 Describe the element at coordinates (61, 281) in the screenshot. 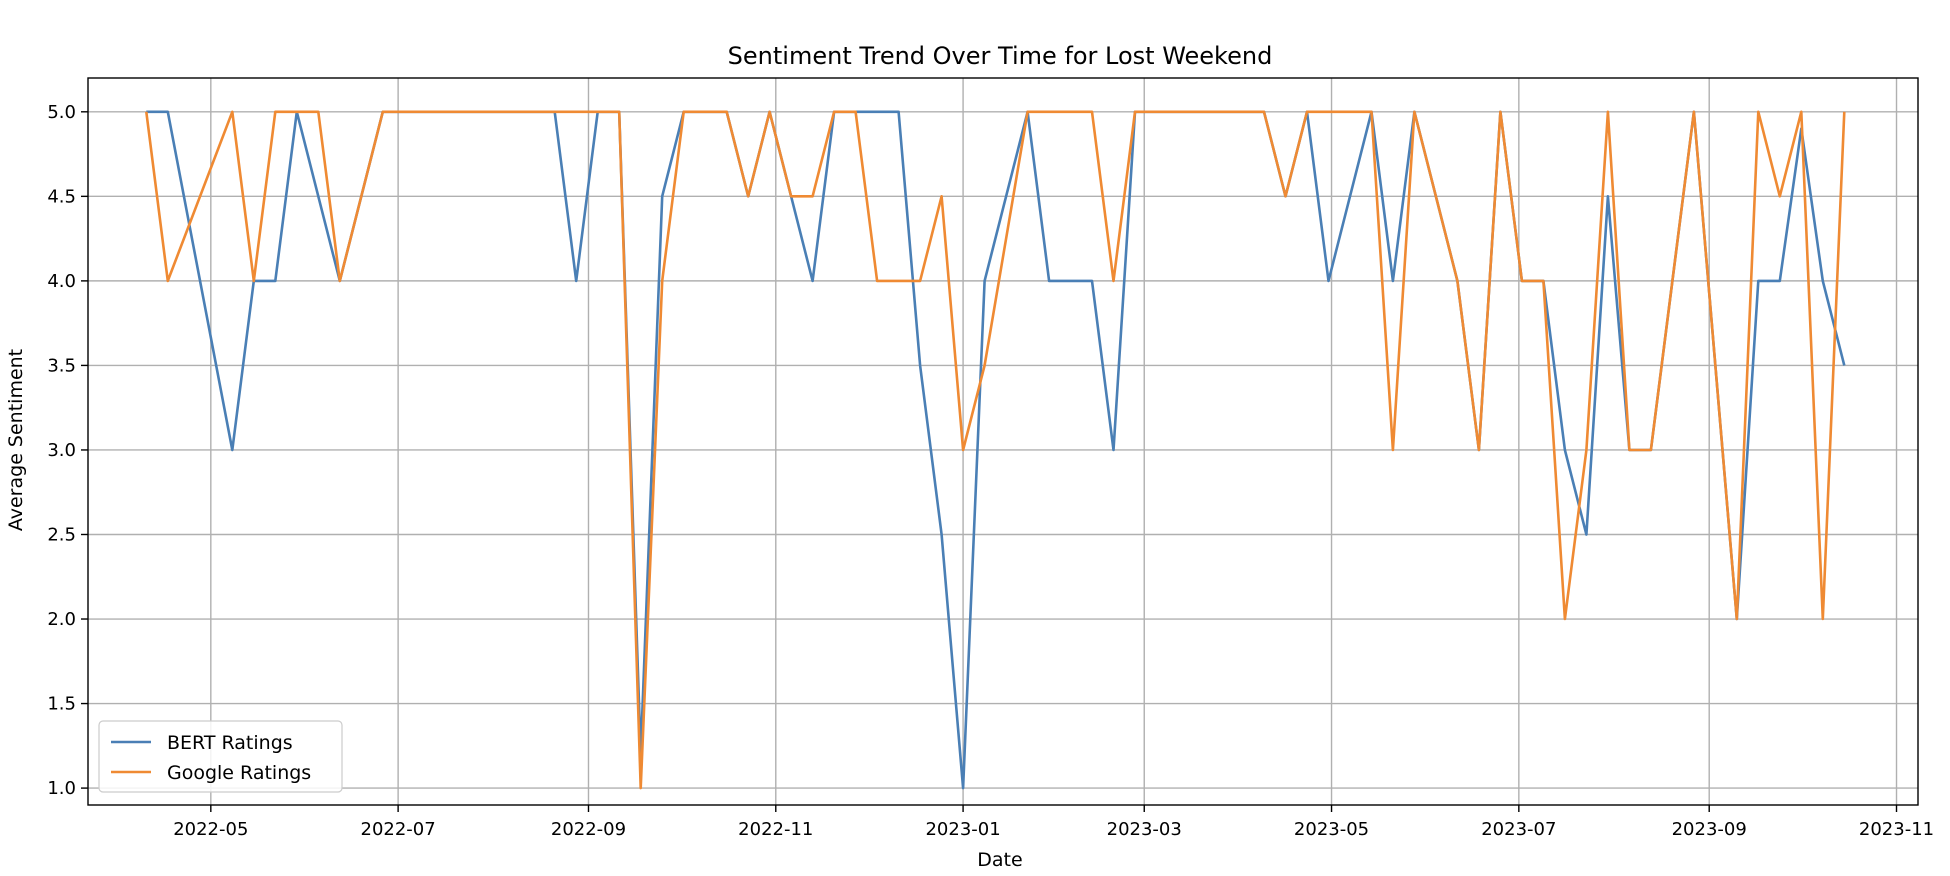

I see `y-tick-label: 4.0` at that location.